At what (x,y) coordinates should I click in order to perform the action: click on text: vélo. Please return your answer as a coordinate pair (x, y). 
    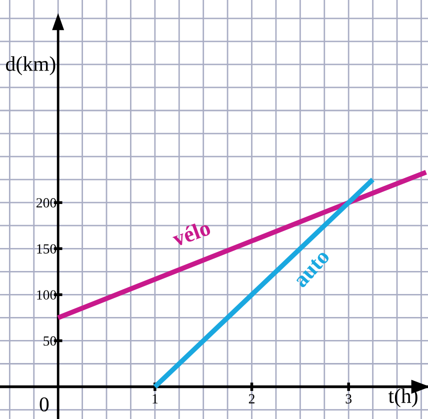
    Looking at the image, I should click on (191, 233).